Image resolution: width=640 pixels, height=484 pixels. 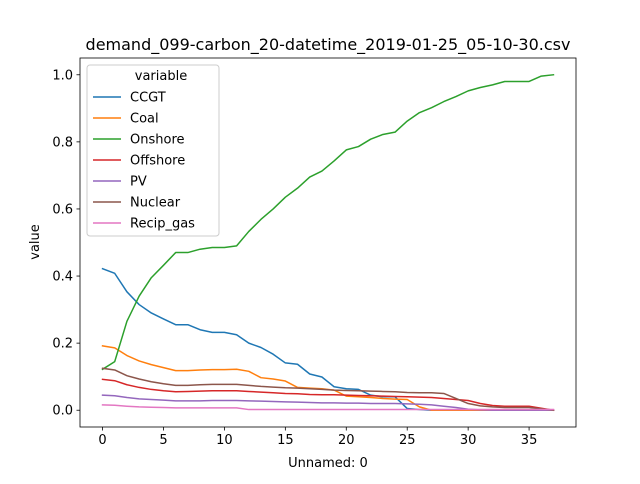 What do you see at coordinates (328, 395) in the screenshot?
I see `series-line-offshore` at bounding box center [328, 395].